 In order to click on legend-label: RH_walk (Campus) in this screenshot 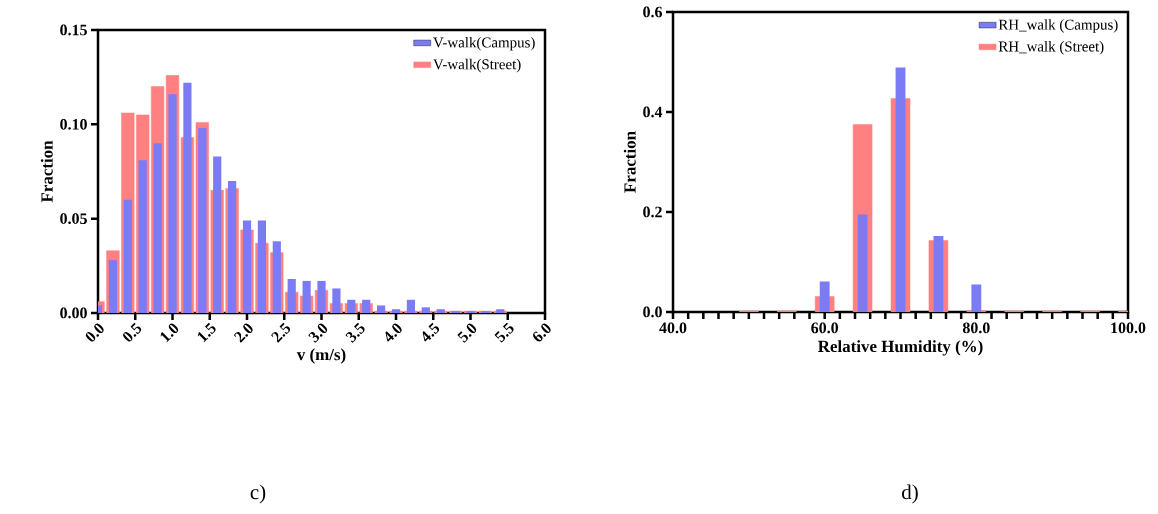, I will do `click(1058, 26)`.